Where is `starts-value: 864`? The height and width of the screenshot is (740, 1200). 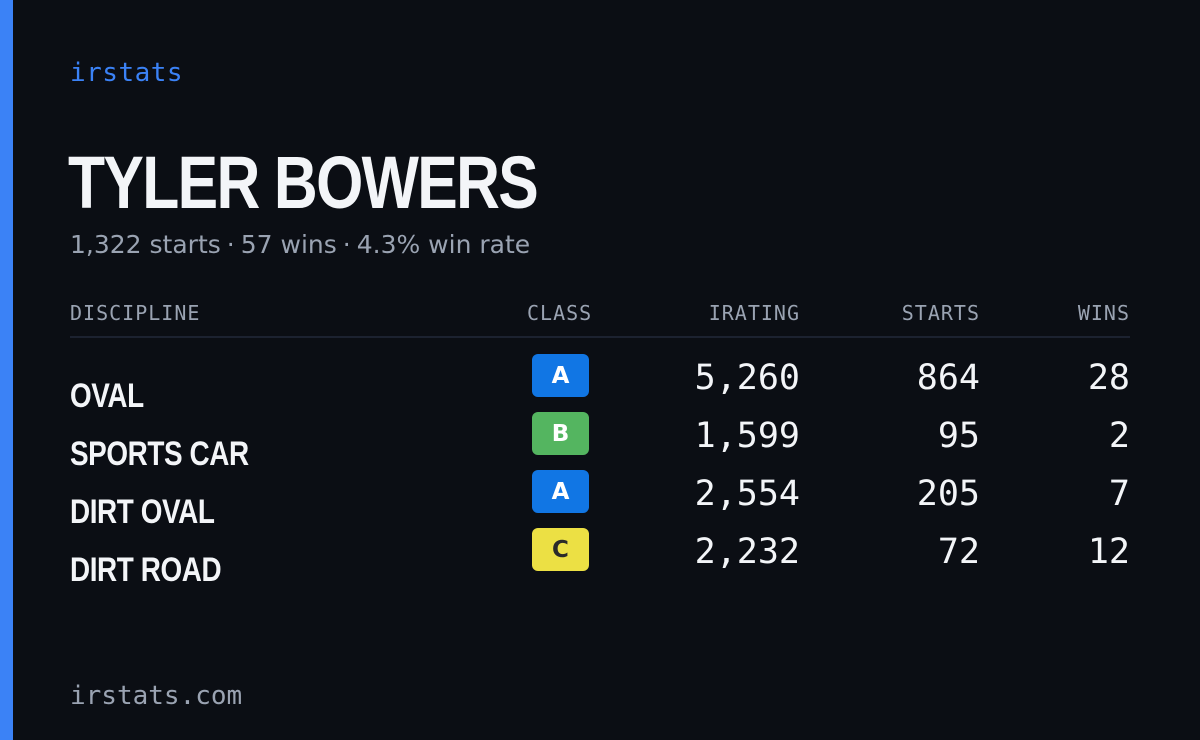 starts-value: 864 is located at coordinates (948, 378).